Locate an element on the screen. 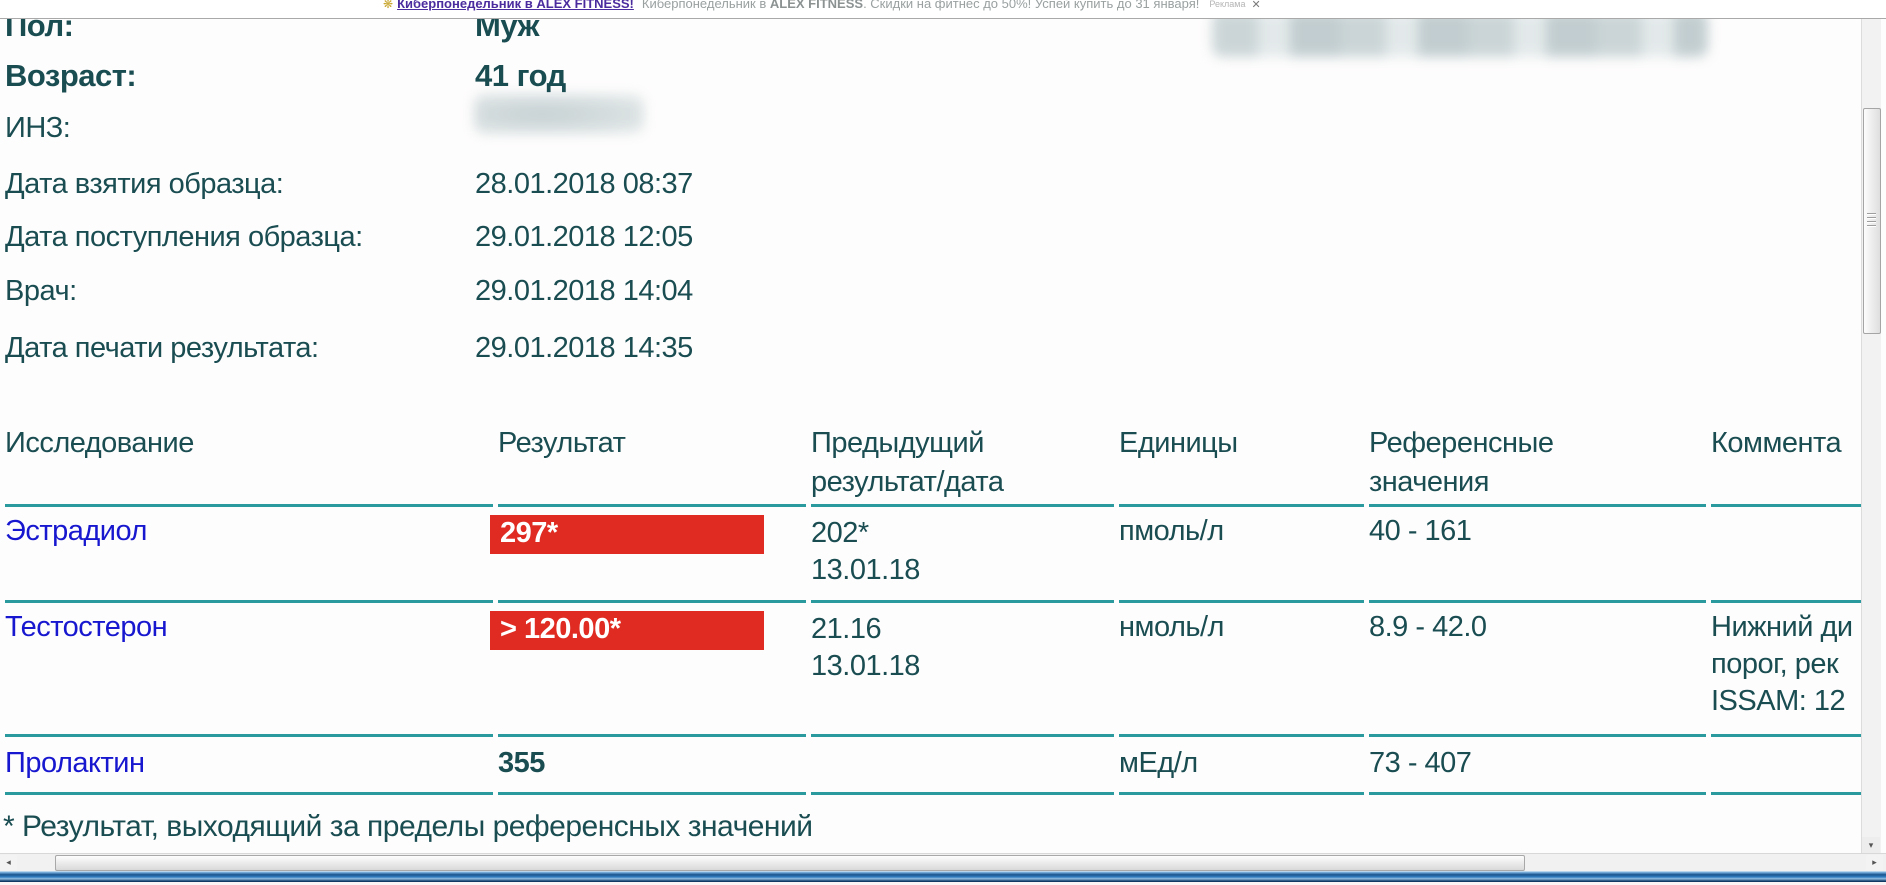  horizontal-scrollbar: ◂ ▸ is located at coordinates (943, 862).